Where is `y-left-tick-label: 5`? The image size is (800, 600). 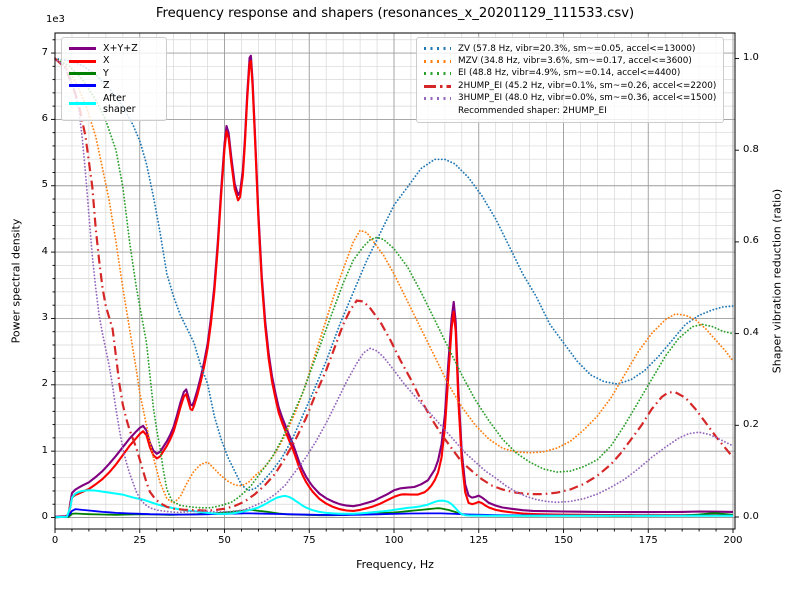
y-left-tick-label: 5 is located at coordinates (44, 185).